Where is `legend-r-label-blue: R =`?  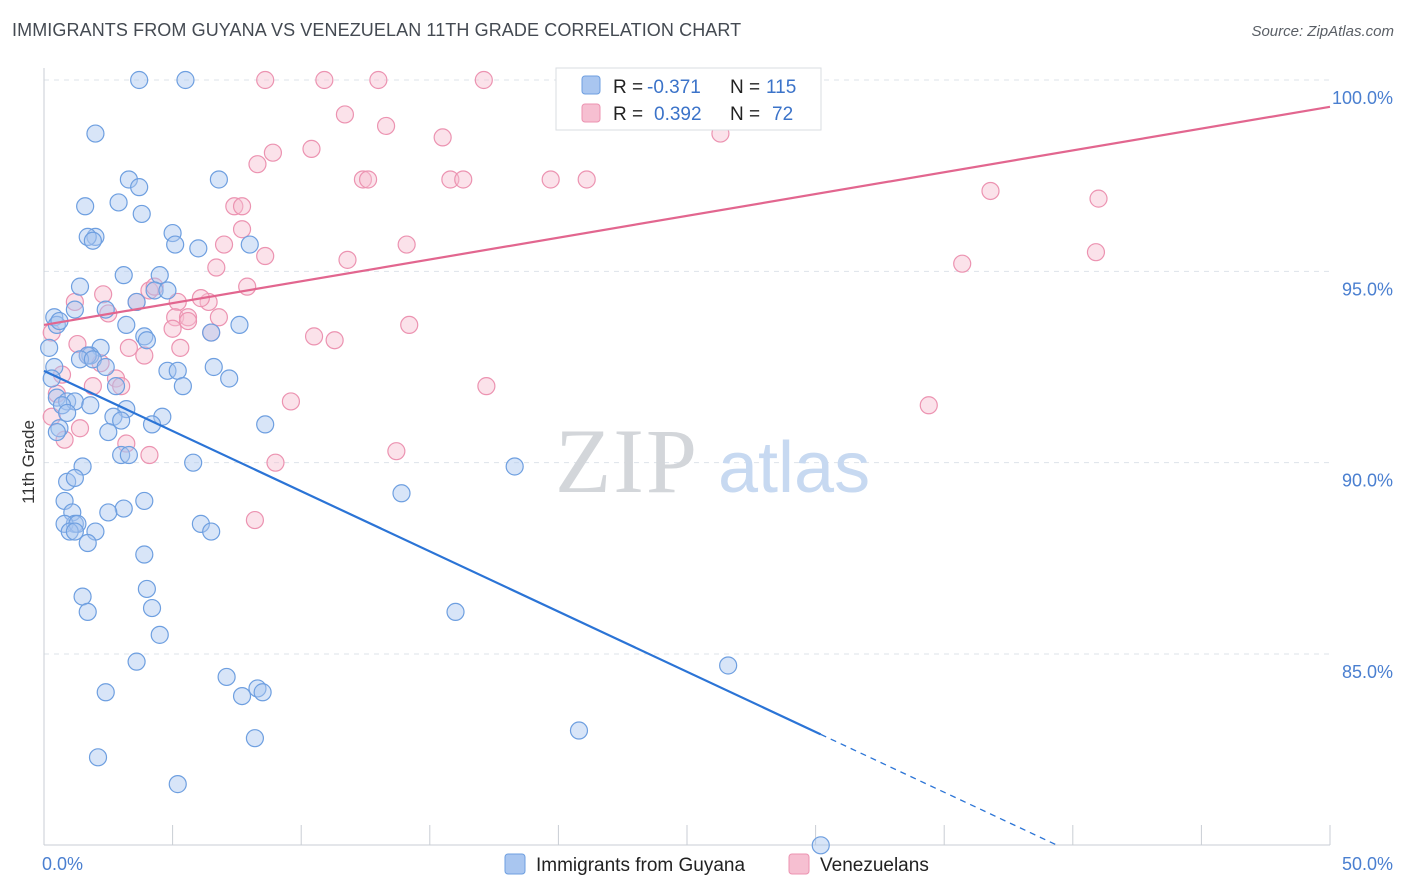
legend-r-label-blue: R = is located at coordinates (628, 87).